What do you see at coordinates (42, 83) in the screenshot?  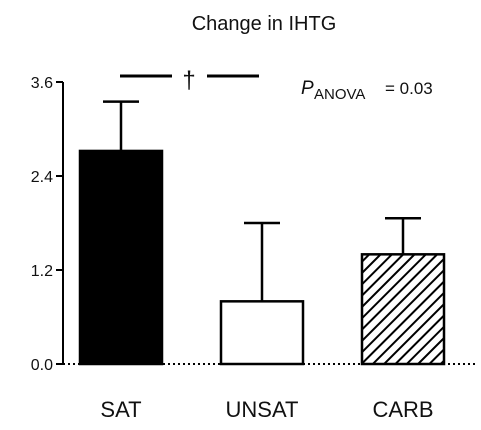 I see `y-tick-label: 3.6` at bounding box center [42, 83].